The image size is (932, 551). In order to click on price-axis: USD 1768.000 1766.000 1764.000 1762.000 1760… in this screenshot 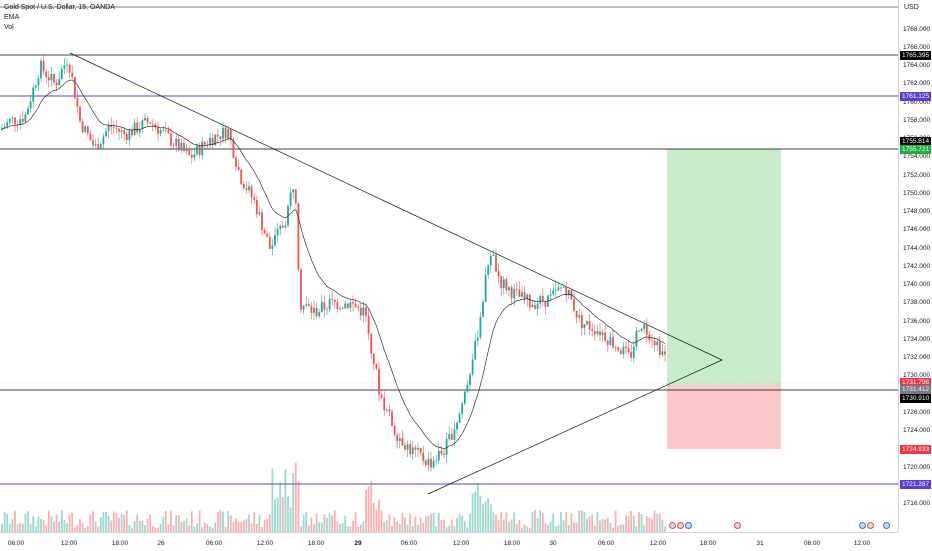, I will do `click(915, 266)`.